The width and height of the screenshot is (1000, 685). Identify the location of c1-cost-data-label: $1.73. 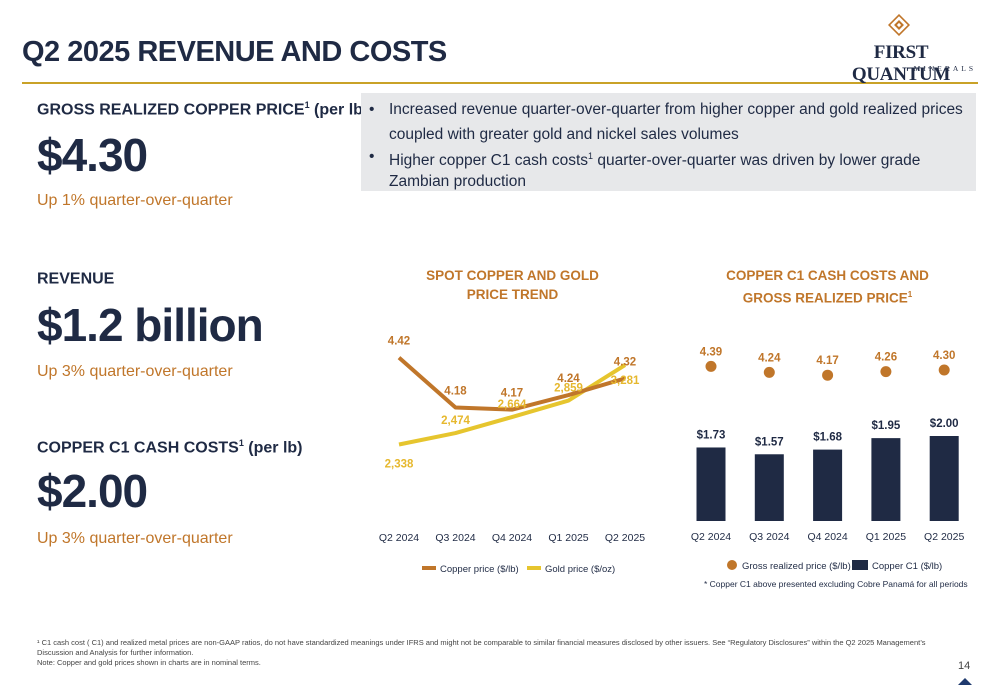
(711, 435).